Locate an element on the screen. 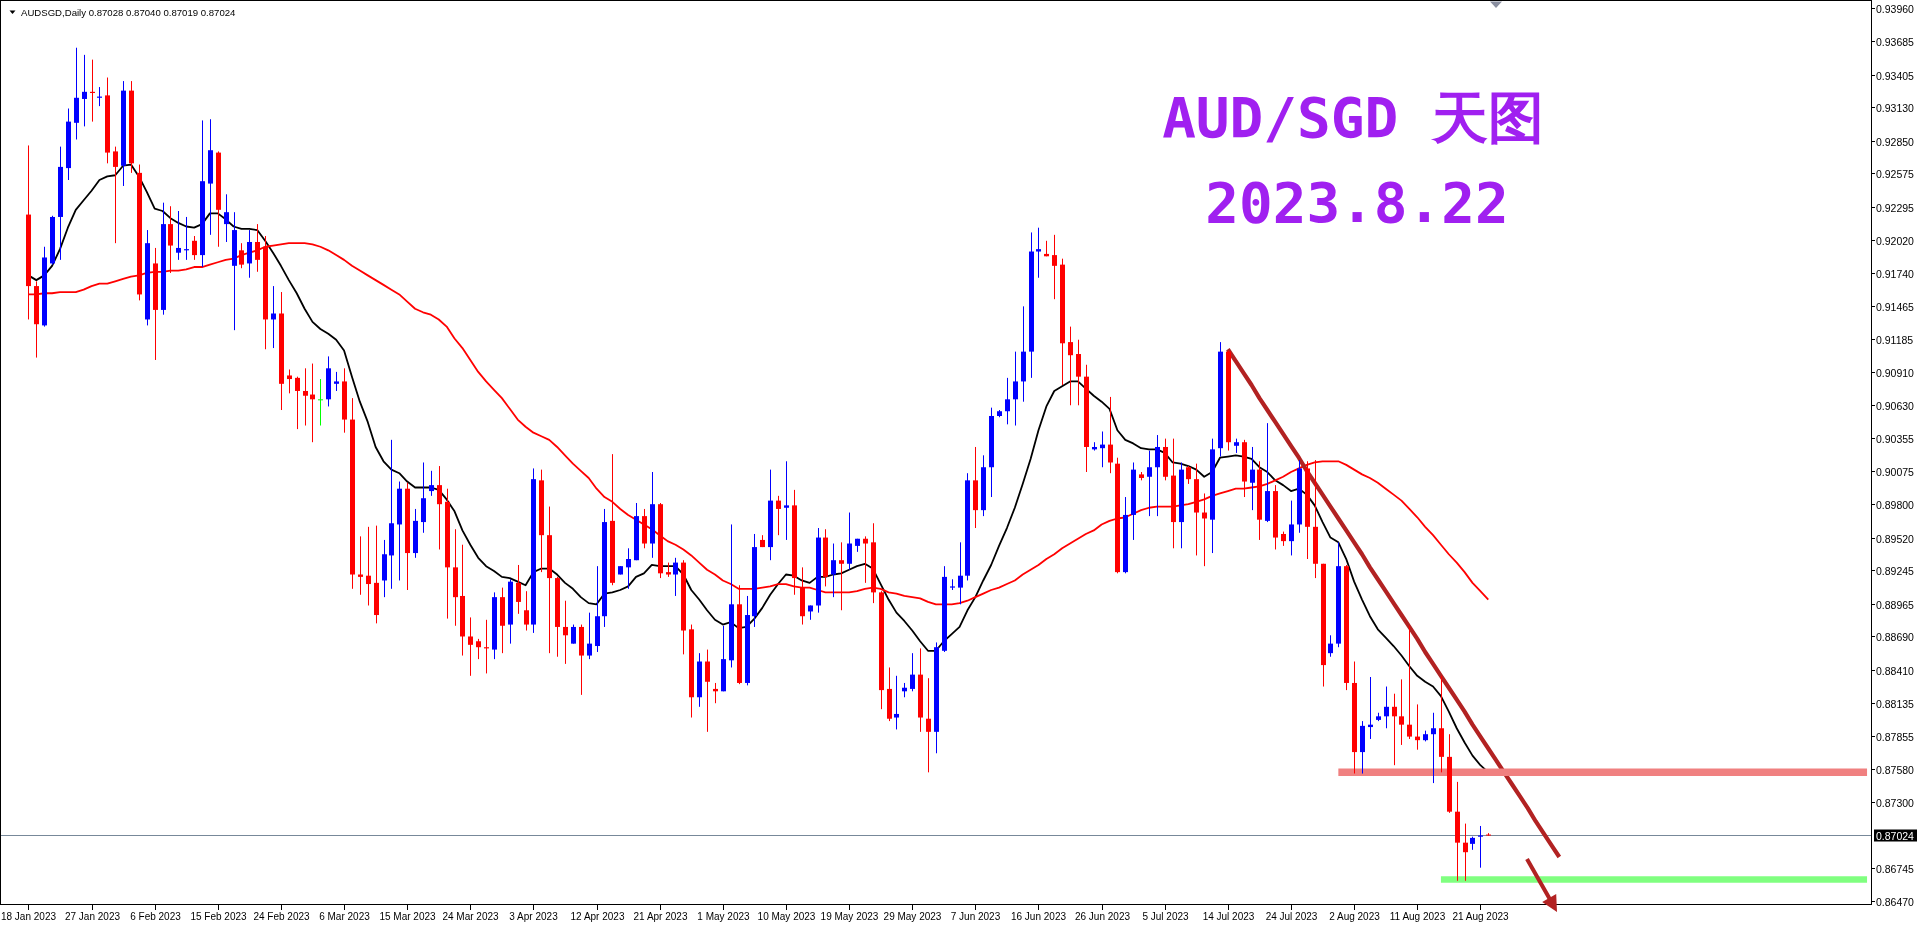 Image resolution: width=1920 pixels, height=927 pixels. x-tick-label: 15 Feb 2023 is located at coordinates (219, 916).